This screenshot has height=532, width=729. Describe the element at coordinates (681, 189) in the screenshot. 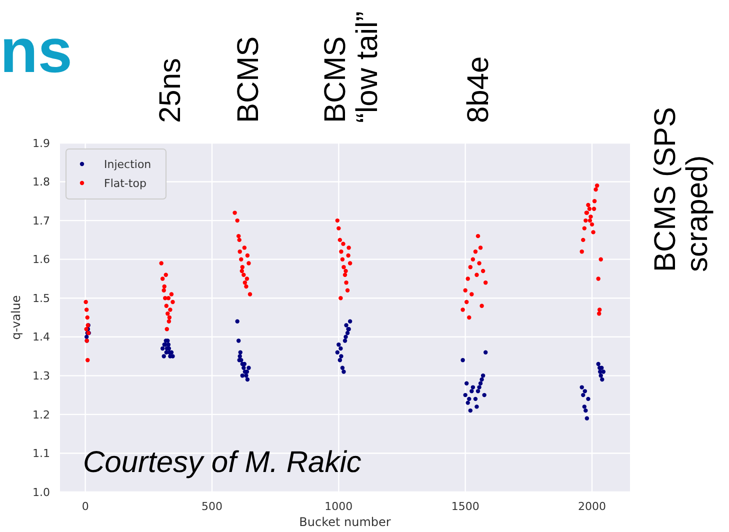

I see `text: BCMS (SPS scraped)` at that location.